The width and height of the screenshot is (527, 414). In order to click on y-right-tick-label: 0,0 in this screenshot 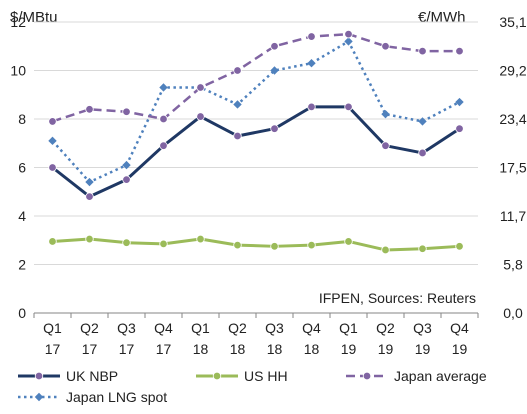, I will do `click(513, 313)`.